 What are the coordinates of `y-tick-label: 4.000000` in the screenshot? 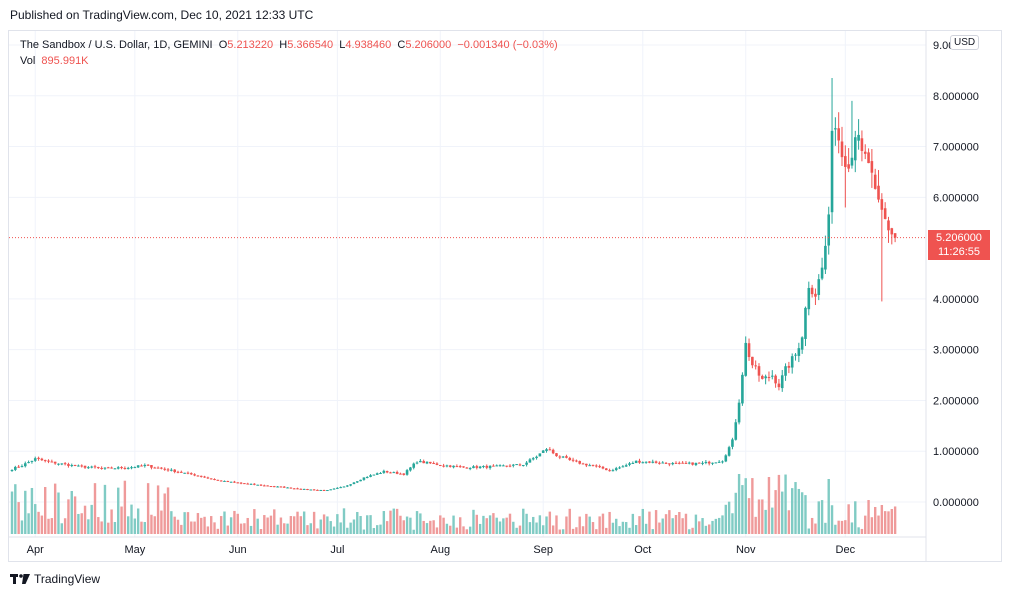 It's located at (956, 300).